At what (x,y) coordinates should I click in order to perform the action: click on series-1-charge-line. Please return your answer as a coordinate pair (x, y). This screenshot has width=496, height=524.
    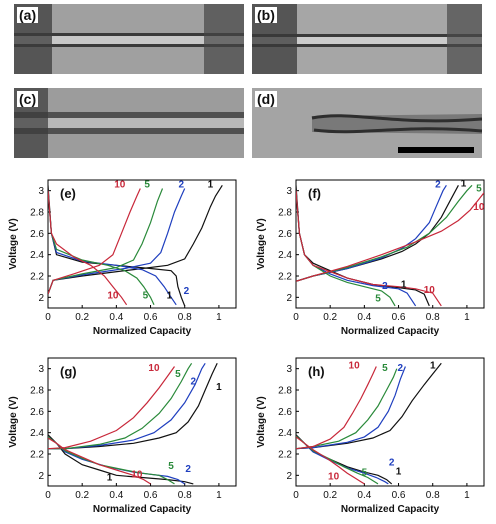
    Looking at the image, I should click on (135, 239).